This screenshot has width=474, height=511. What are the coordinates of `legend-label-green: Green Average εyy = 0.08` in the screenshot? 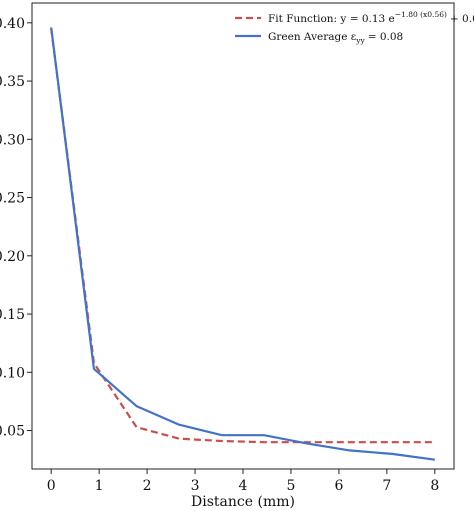 It's located at (335, 38).